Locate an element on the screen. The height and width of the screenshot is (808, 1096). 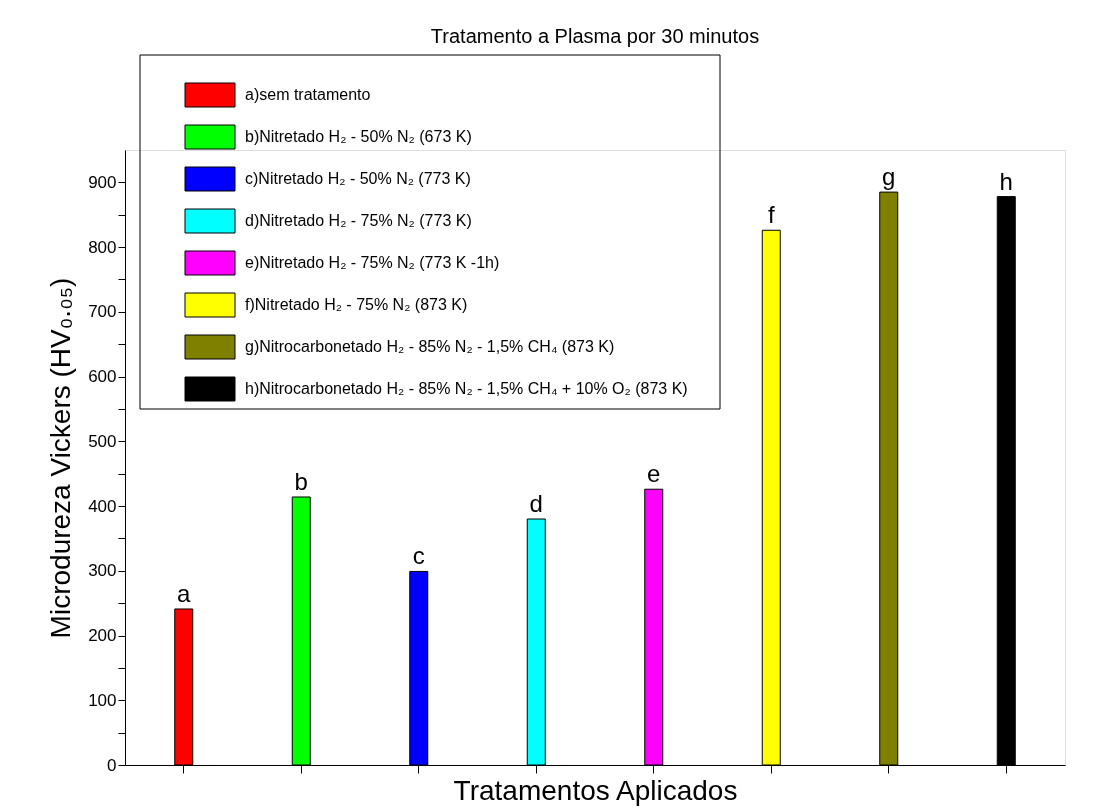
data-label: c is located at coordinates (418, 556).